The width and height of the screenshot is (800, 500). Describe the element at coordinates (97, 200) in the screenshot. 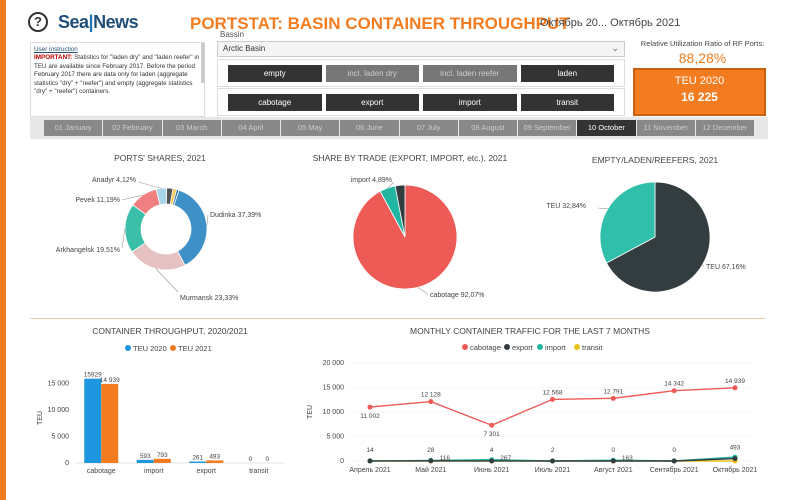

I see `pie0-label-3: Pevek 11,19%` at that location.